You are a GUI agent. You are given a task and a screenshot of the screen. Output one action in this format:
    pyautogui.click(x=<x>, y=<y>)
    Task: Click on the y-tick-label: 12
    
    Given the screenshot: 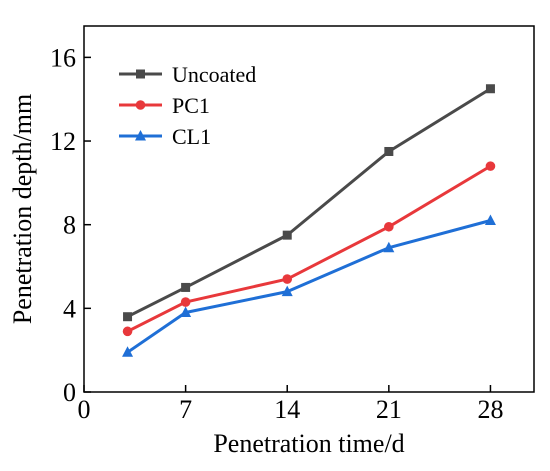 What is the action you would take?
    pyautogui.click(x=63, y=141)
    